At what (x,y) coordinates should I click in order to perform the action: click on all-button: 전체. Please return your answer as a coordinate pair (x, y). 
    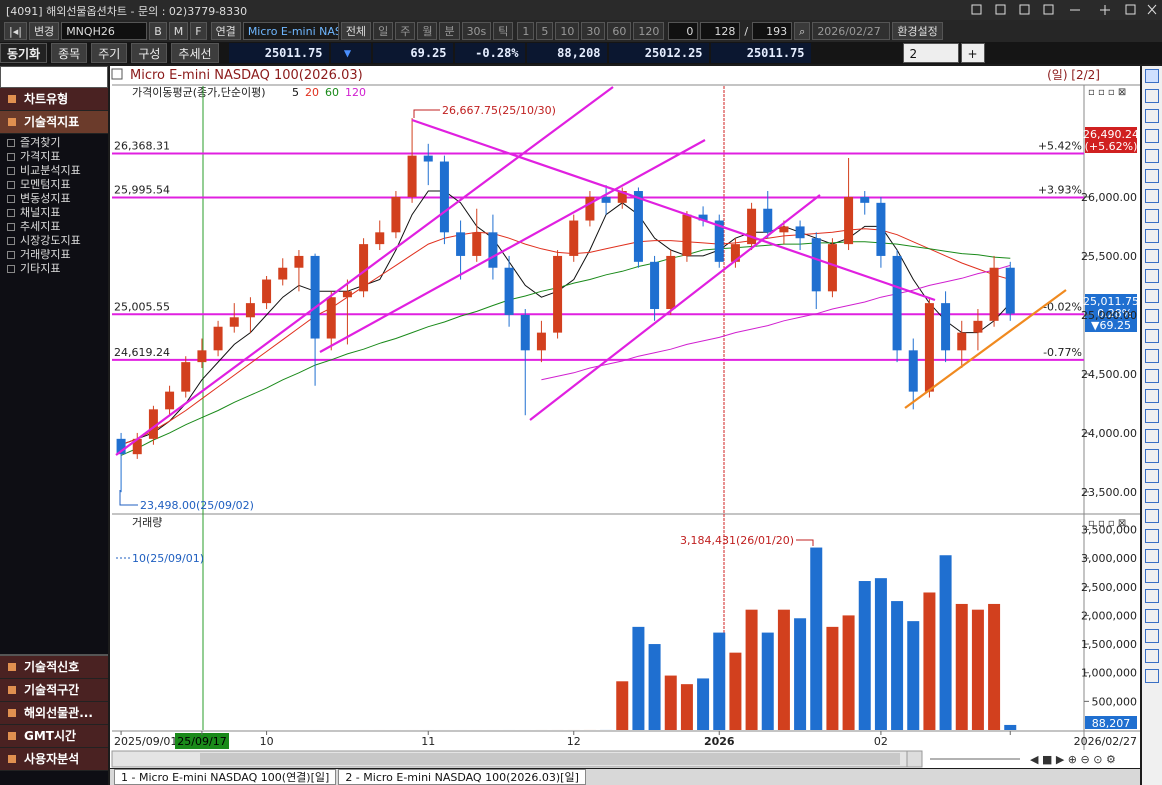
    Looking at the image, I should click on (356, 31).